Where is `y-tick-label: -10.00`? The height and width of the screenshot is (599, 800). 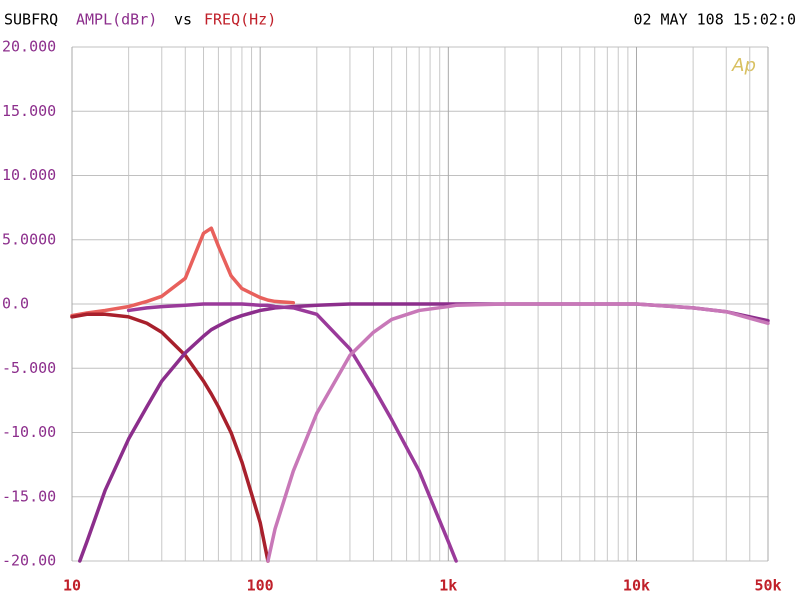 y-tick-label: -10.00 is located at coordinates (29, 432).